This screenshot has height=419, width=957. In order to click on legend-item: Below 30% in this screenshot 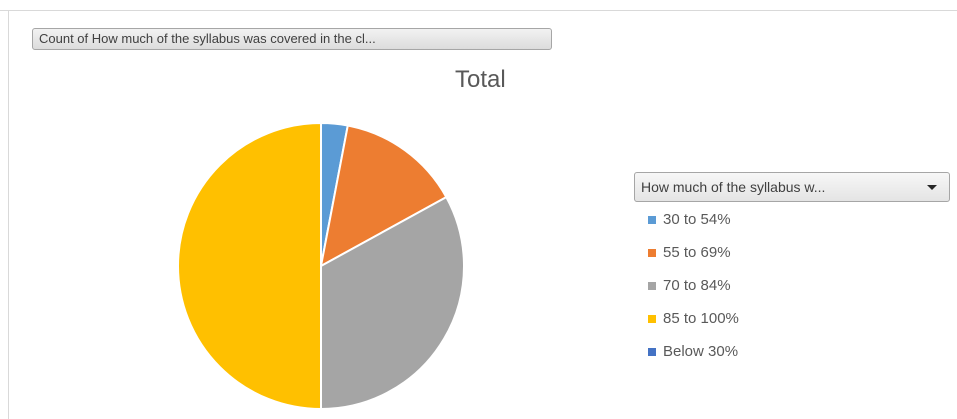, I will do `click(693, 351)`.